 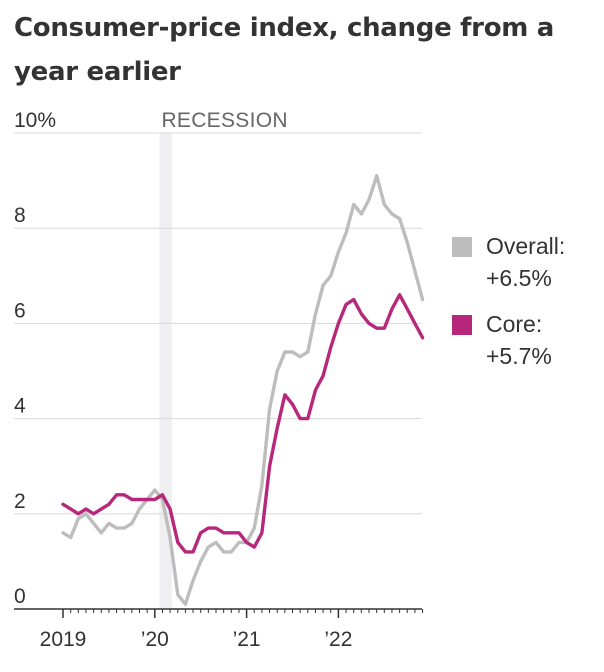 What do you see at coordinates (462, 325) in the screenshot?
I see `legend-swatch-core` at bounding box center [462, 325].